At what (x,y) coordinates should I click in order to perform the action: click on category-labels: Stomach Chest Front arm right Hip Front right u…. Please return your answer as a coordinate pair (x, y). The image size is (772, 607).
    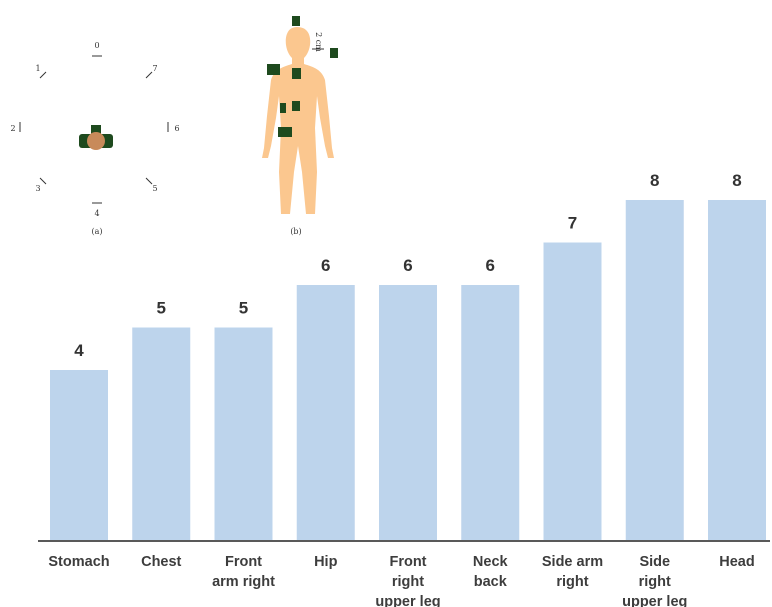
    Looking at the image, I should click on (401, 580).